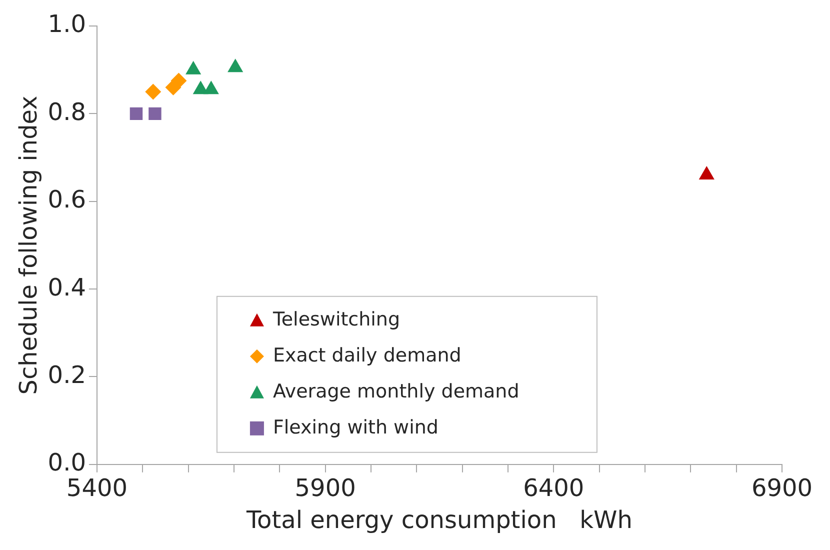 Image resolution: width=830 pixels, height=550 pixels. Describe the element at coordinates (97, 488) in the screenshot. I see `x-tick-label: 5400` at that location.